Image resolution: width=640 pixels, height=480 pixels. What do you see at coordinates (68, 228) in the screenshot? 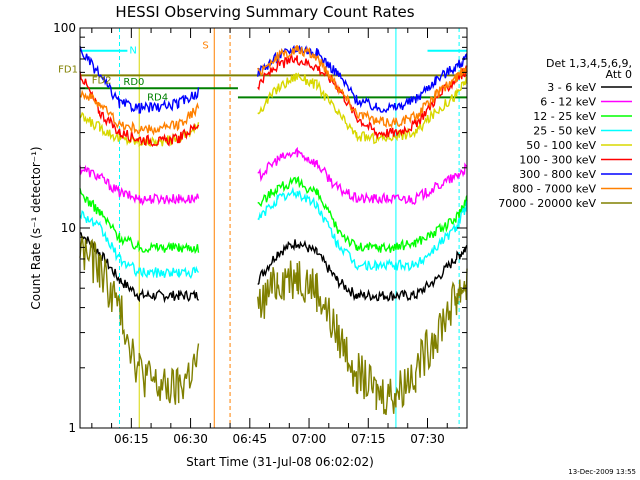
I see `y-tick-label: 10` at bounding box center [68, 228].